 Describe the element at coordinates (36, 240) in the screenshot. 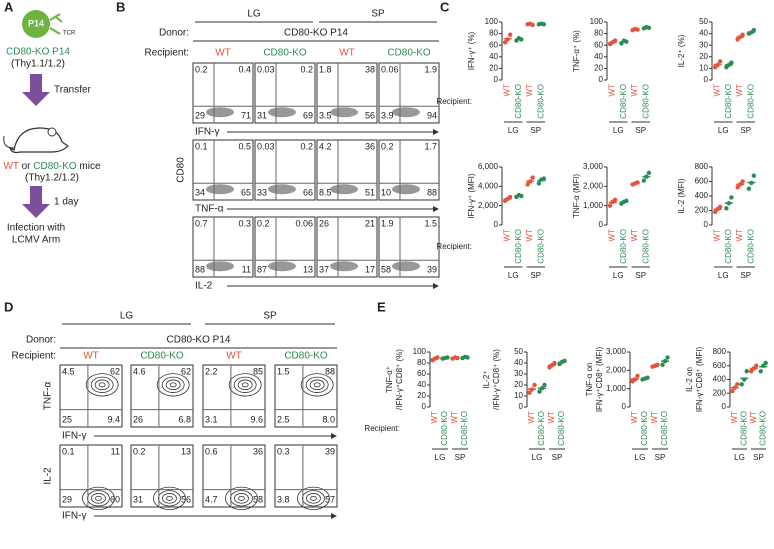

I see `infection: LCMV Arm` at that location.